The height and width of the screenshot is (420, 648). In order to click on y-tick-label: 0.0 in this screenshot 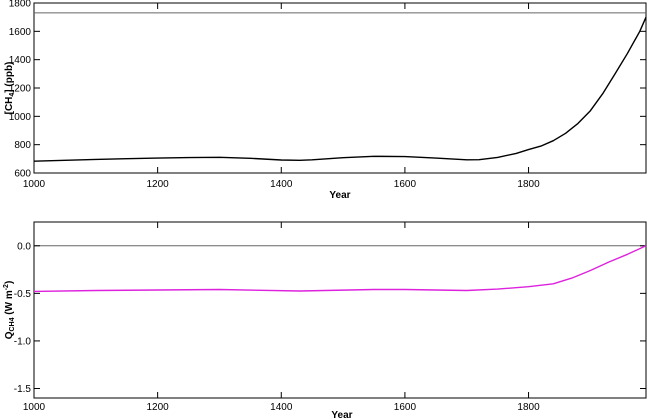, I will do `click(24, 246)`.